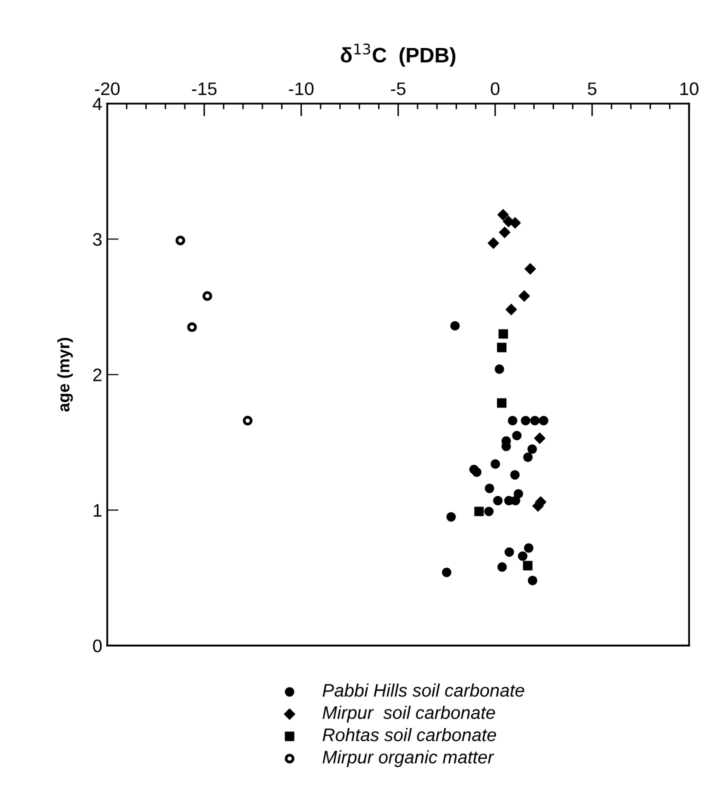 This screenshot has width=701, height=797. What do you see at coordinates (689, 89) in the screenshot?
I see `x-tick-label: 10` at bounding box center [689, 89].